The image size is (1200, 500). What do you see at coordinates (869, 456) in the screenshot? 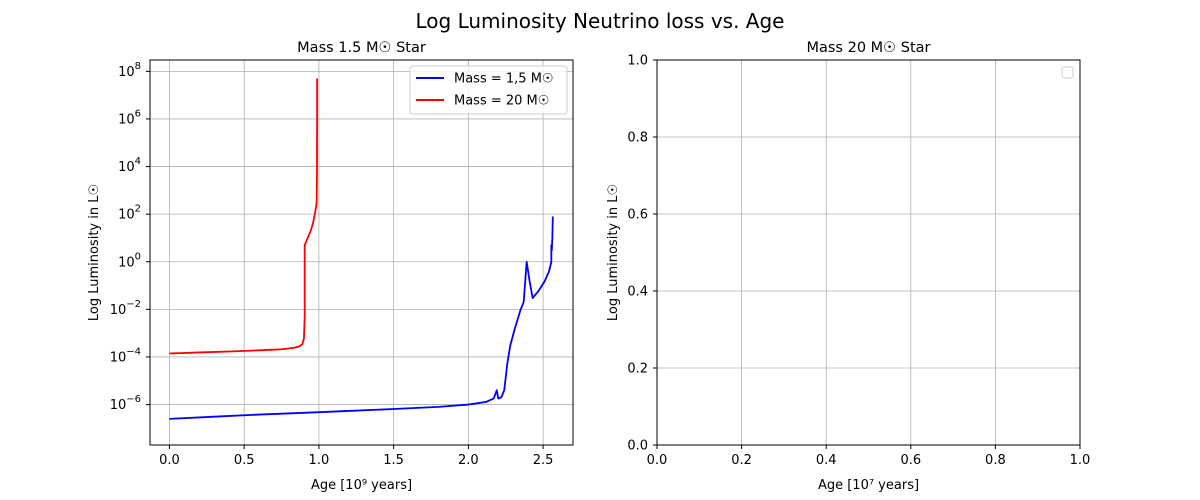
I see `right-x-ticks: 0.0 0.2 0.4 0.6 0.8 1.0` at bounding box center [869, 456].